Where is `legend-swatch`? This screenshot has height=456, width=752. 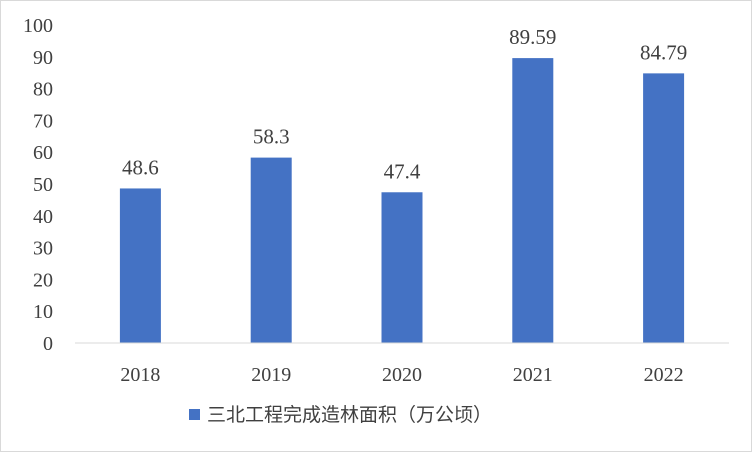 legend-swatch is located at coordinates (194, 414).